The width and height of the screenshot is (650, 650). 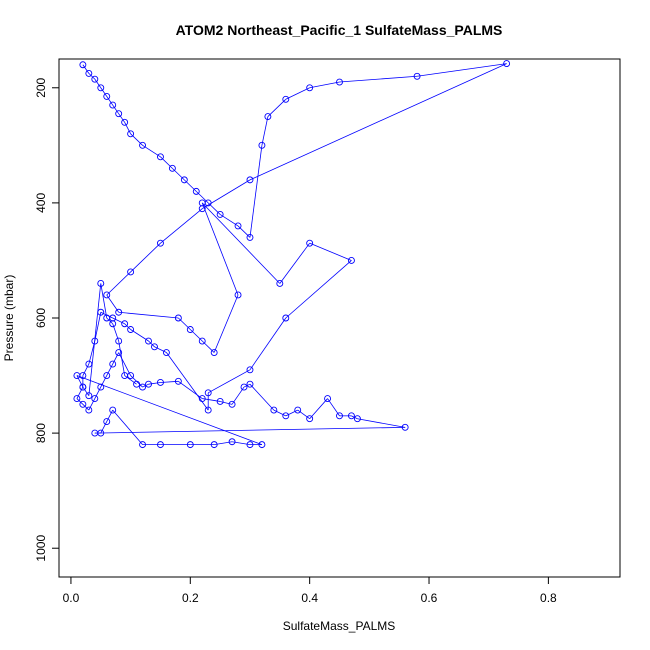 I want to click on y-axis: 200 400 600 800 1000, so click(x=47, y=319).